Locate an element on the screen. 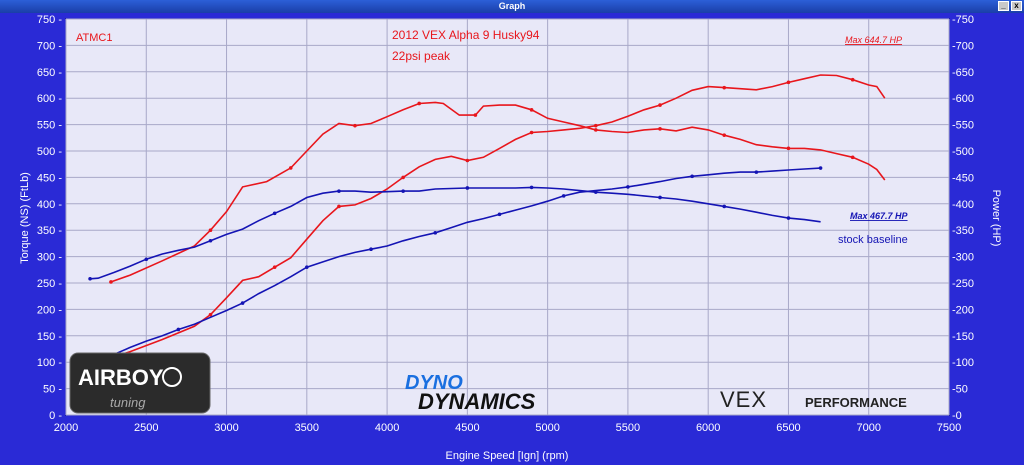  left-tick-label: 500 - is located at coordinates (49, 152).